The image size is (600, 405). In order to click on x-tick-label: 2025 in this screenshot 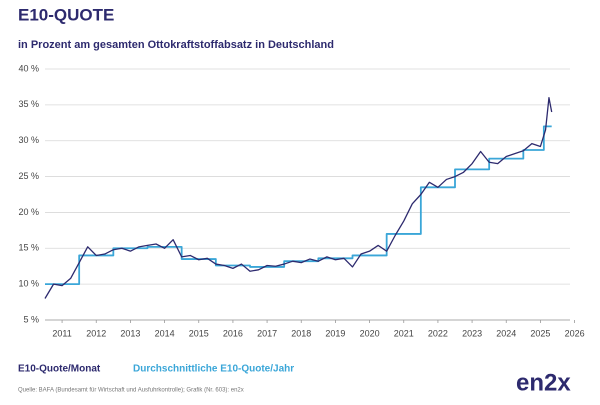, I will do `click(540, 333)`.